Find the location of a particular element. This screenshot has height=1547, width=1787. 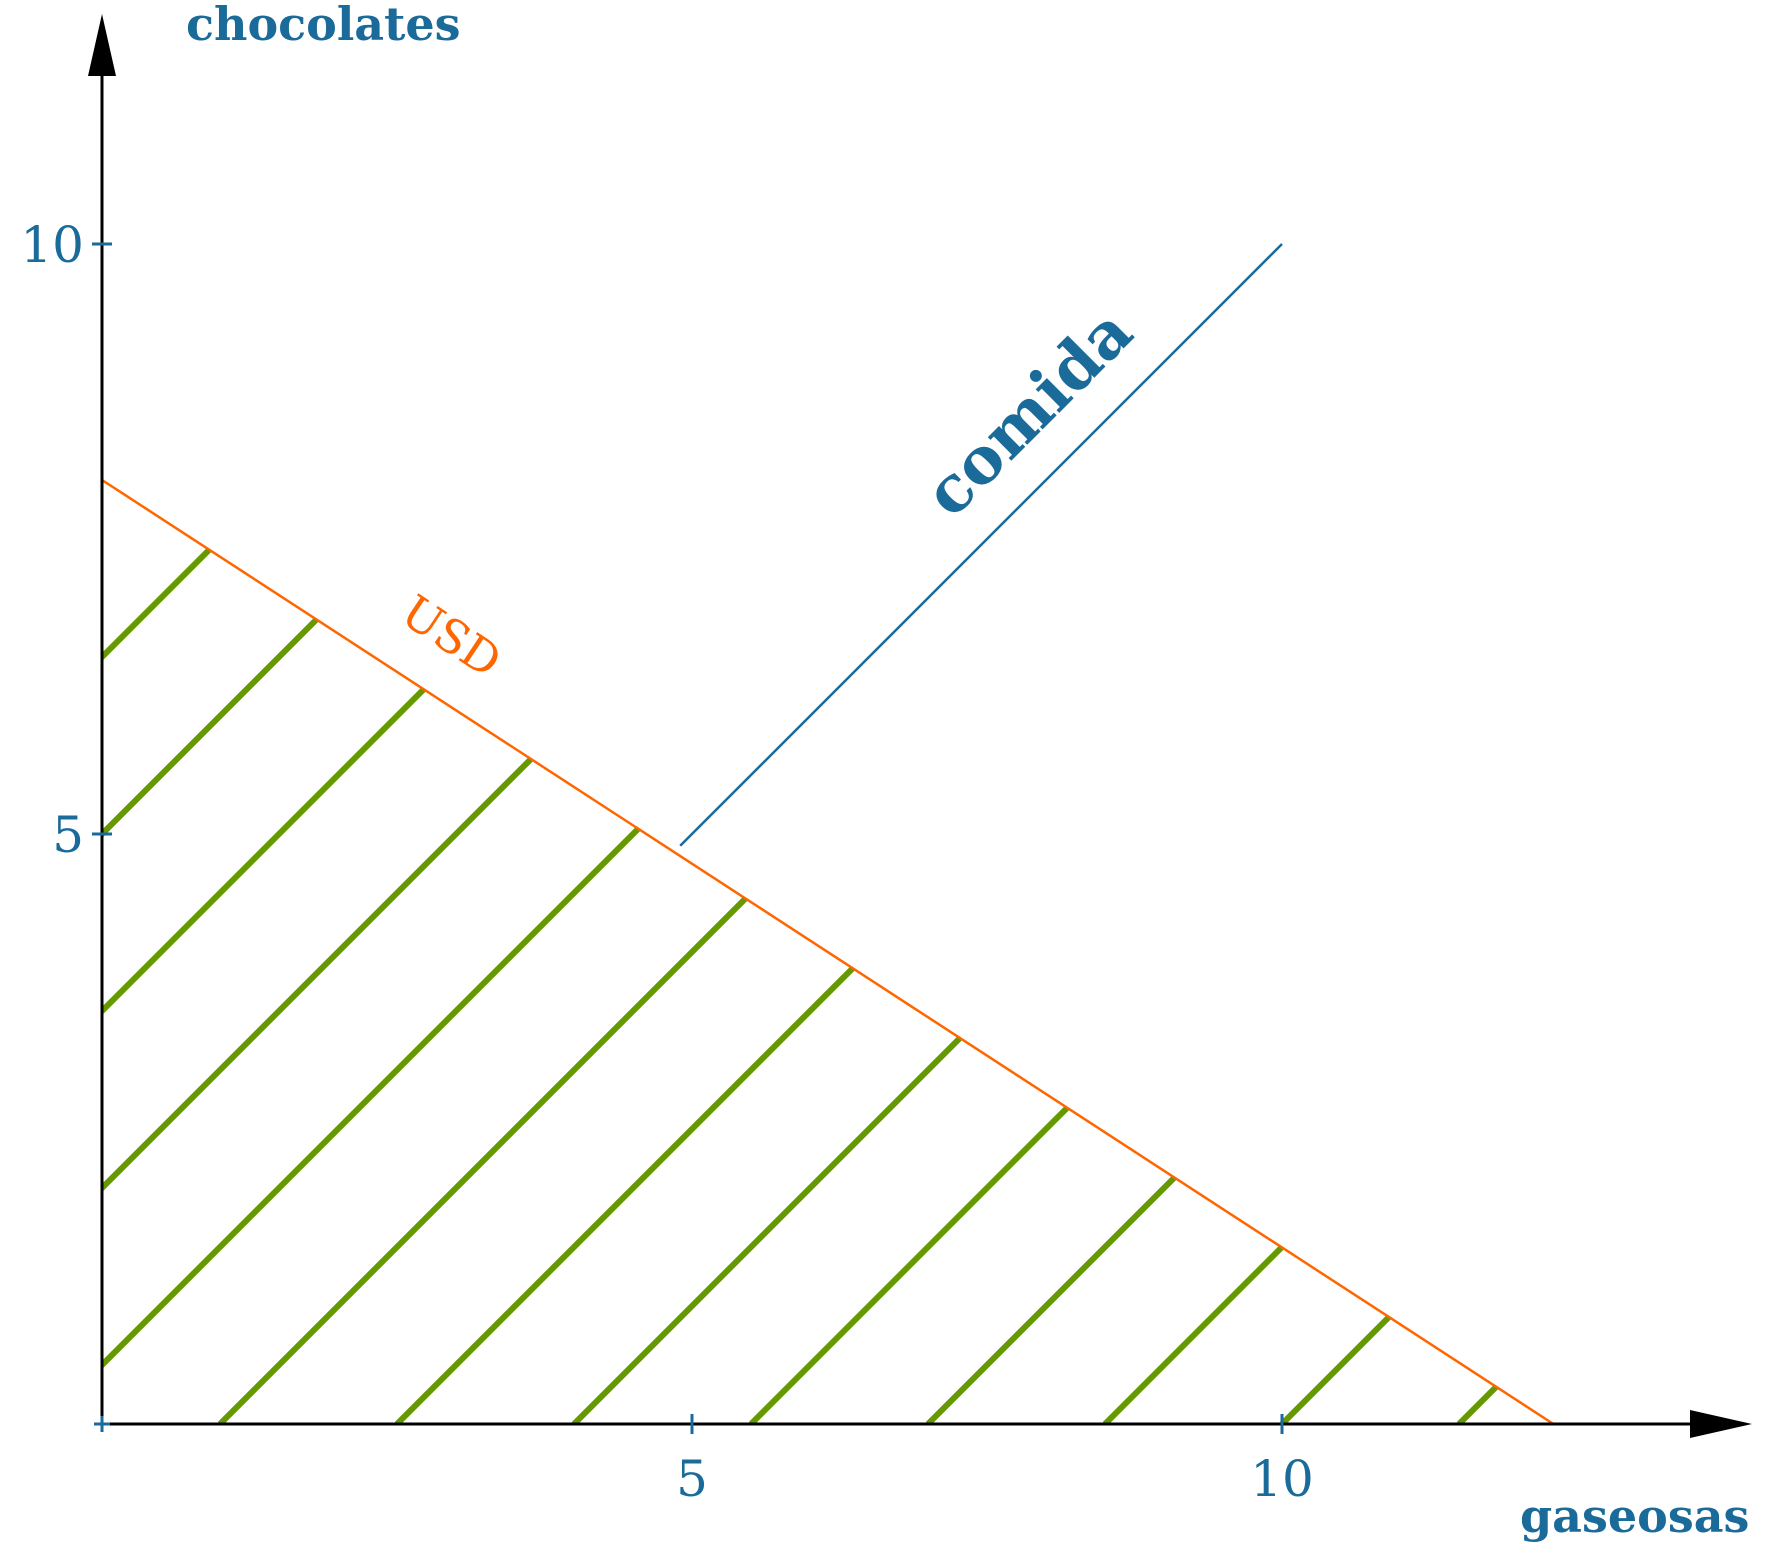

x-axis-label: gaseosas is located at coordinates (1634, 1516).